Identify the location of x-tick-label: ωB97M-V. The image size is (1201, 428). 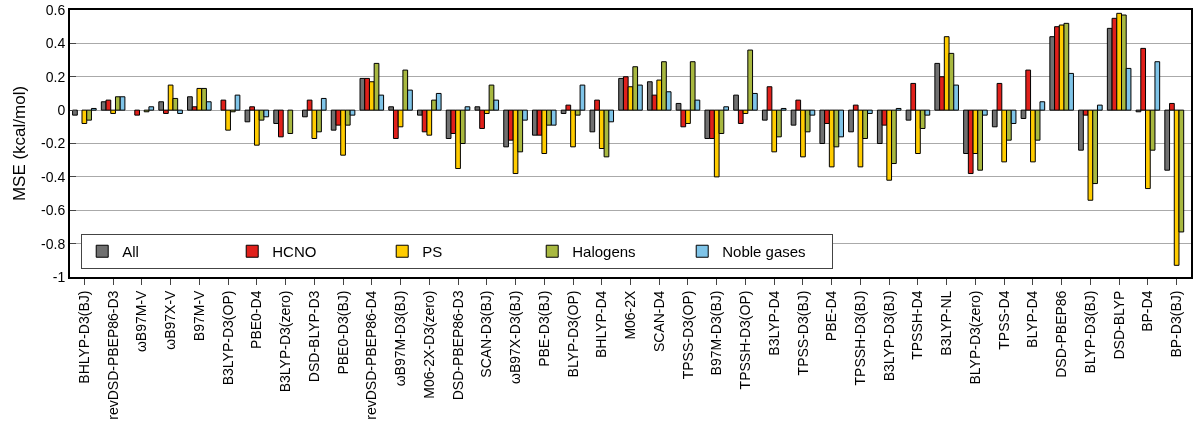
(141, 321).